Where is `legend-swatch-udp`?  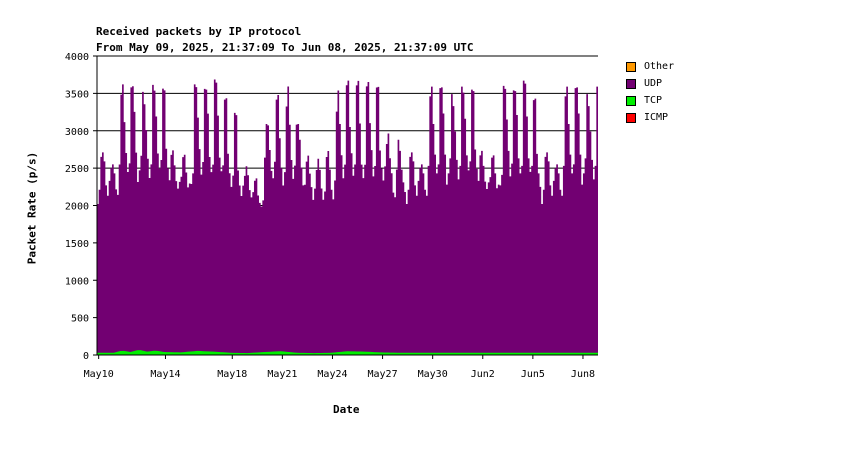 legend-swatch-udp is located at coordinates (631, 83).